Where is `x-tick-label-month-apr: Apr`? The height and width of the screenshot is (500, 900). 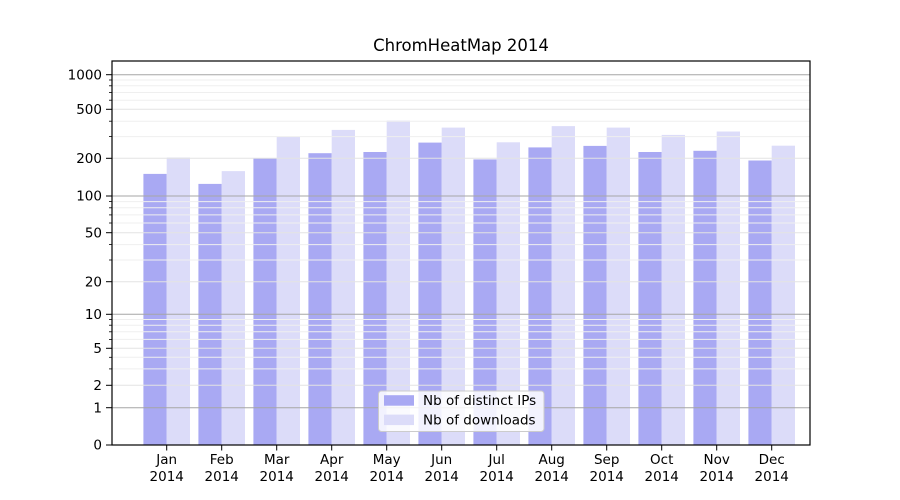 x-tick-label-month-apr: Apr is located at coordinates (332, 460).